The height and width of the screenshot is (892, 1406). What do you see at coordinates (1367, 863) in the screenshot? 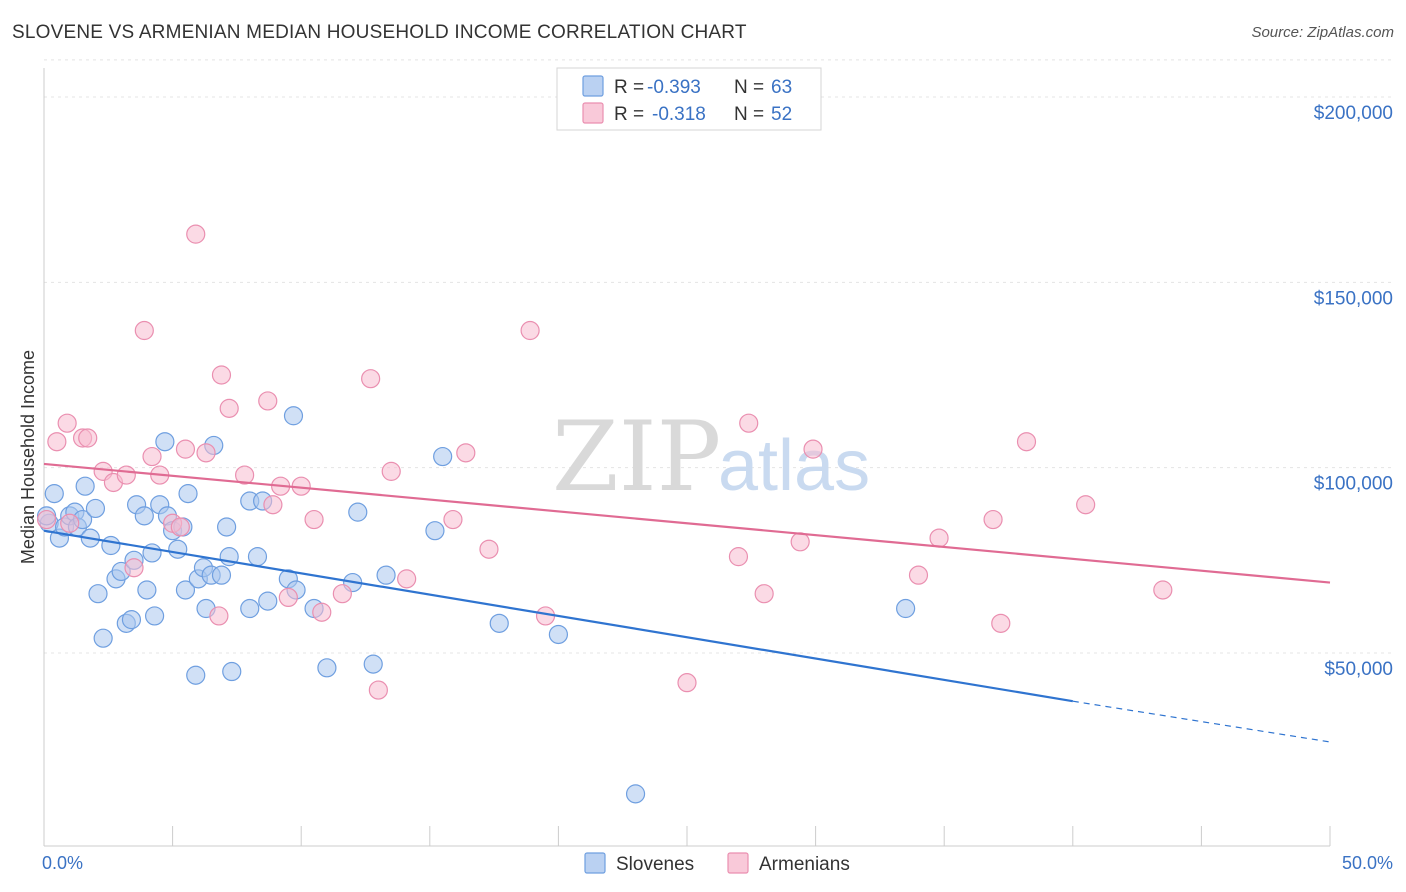
I see `x-tick-label-max: 50.0%` at bounding box center [1367, 863].